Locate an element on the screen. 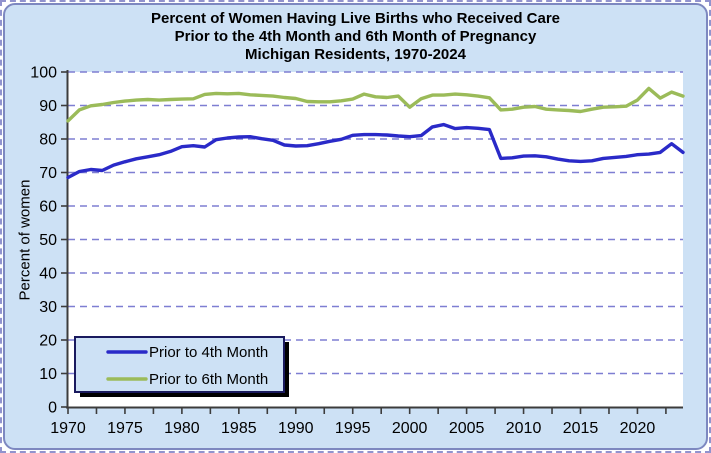 This screenshot has height=453, width=711. x-tick-label-1995: 1995 is located at coordinates (353, 428).